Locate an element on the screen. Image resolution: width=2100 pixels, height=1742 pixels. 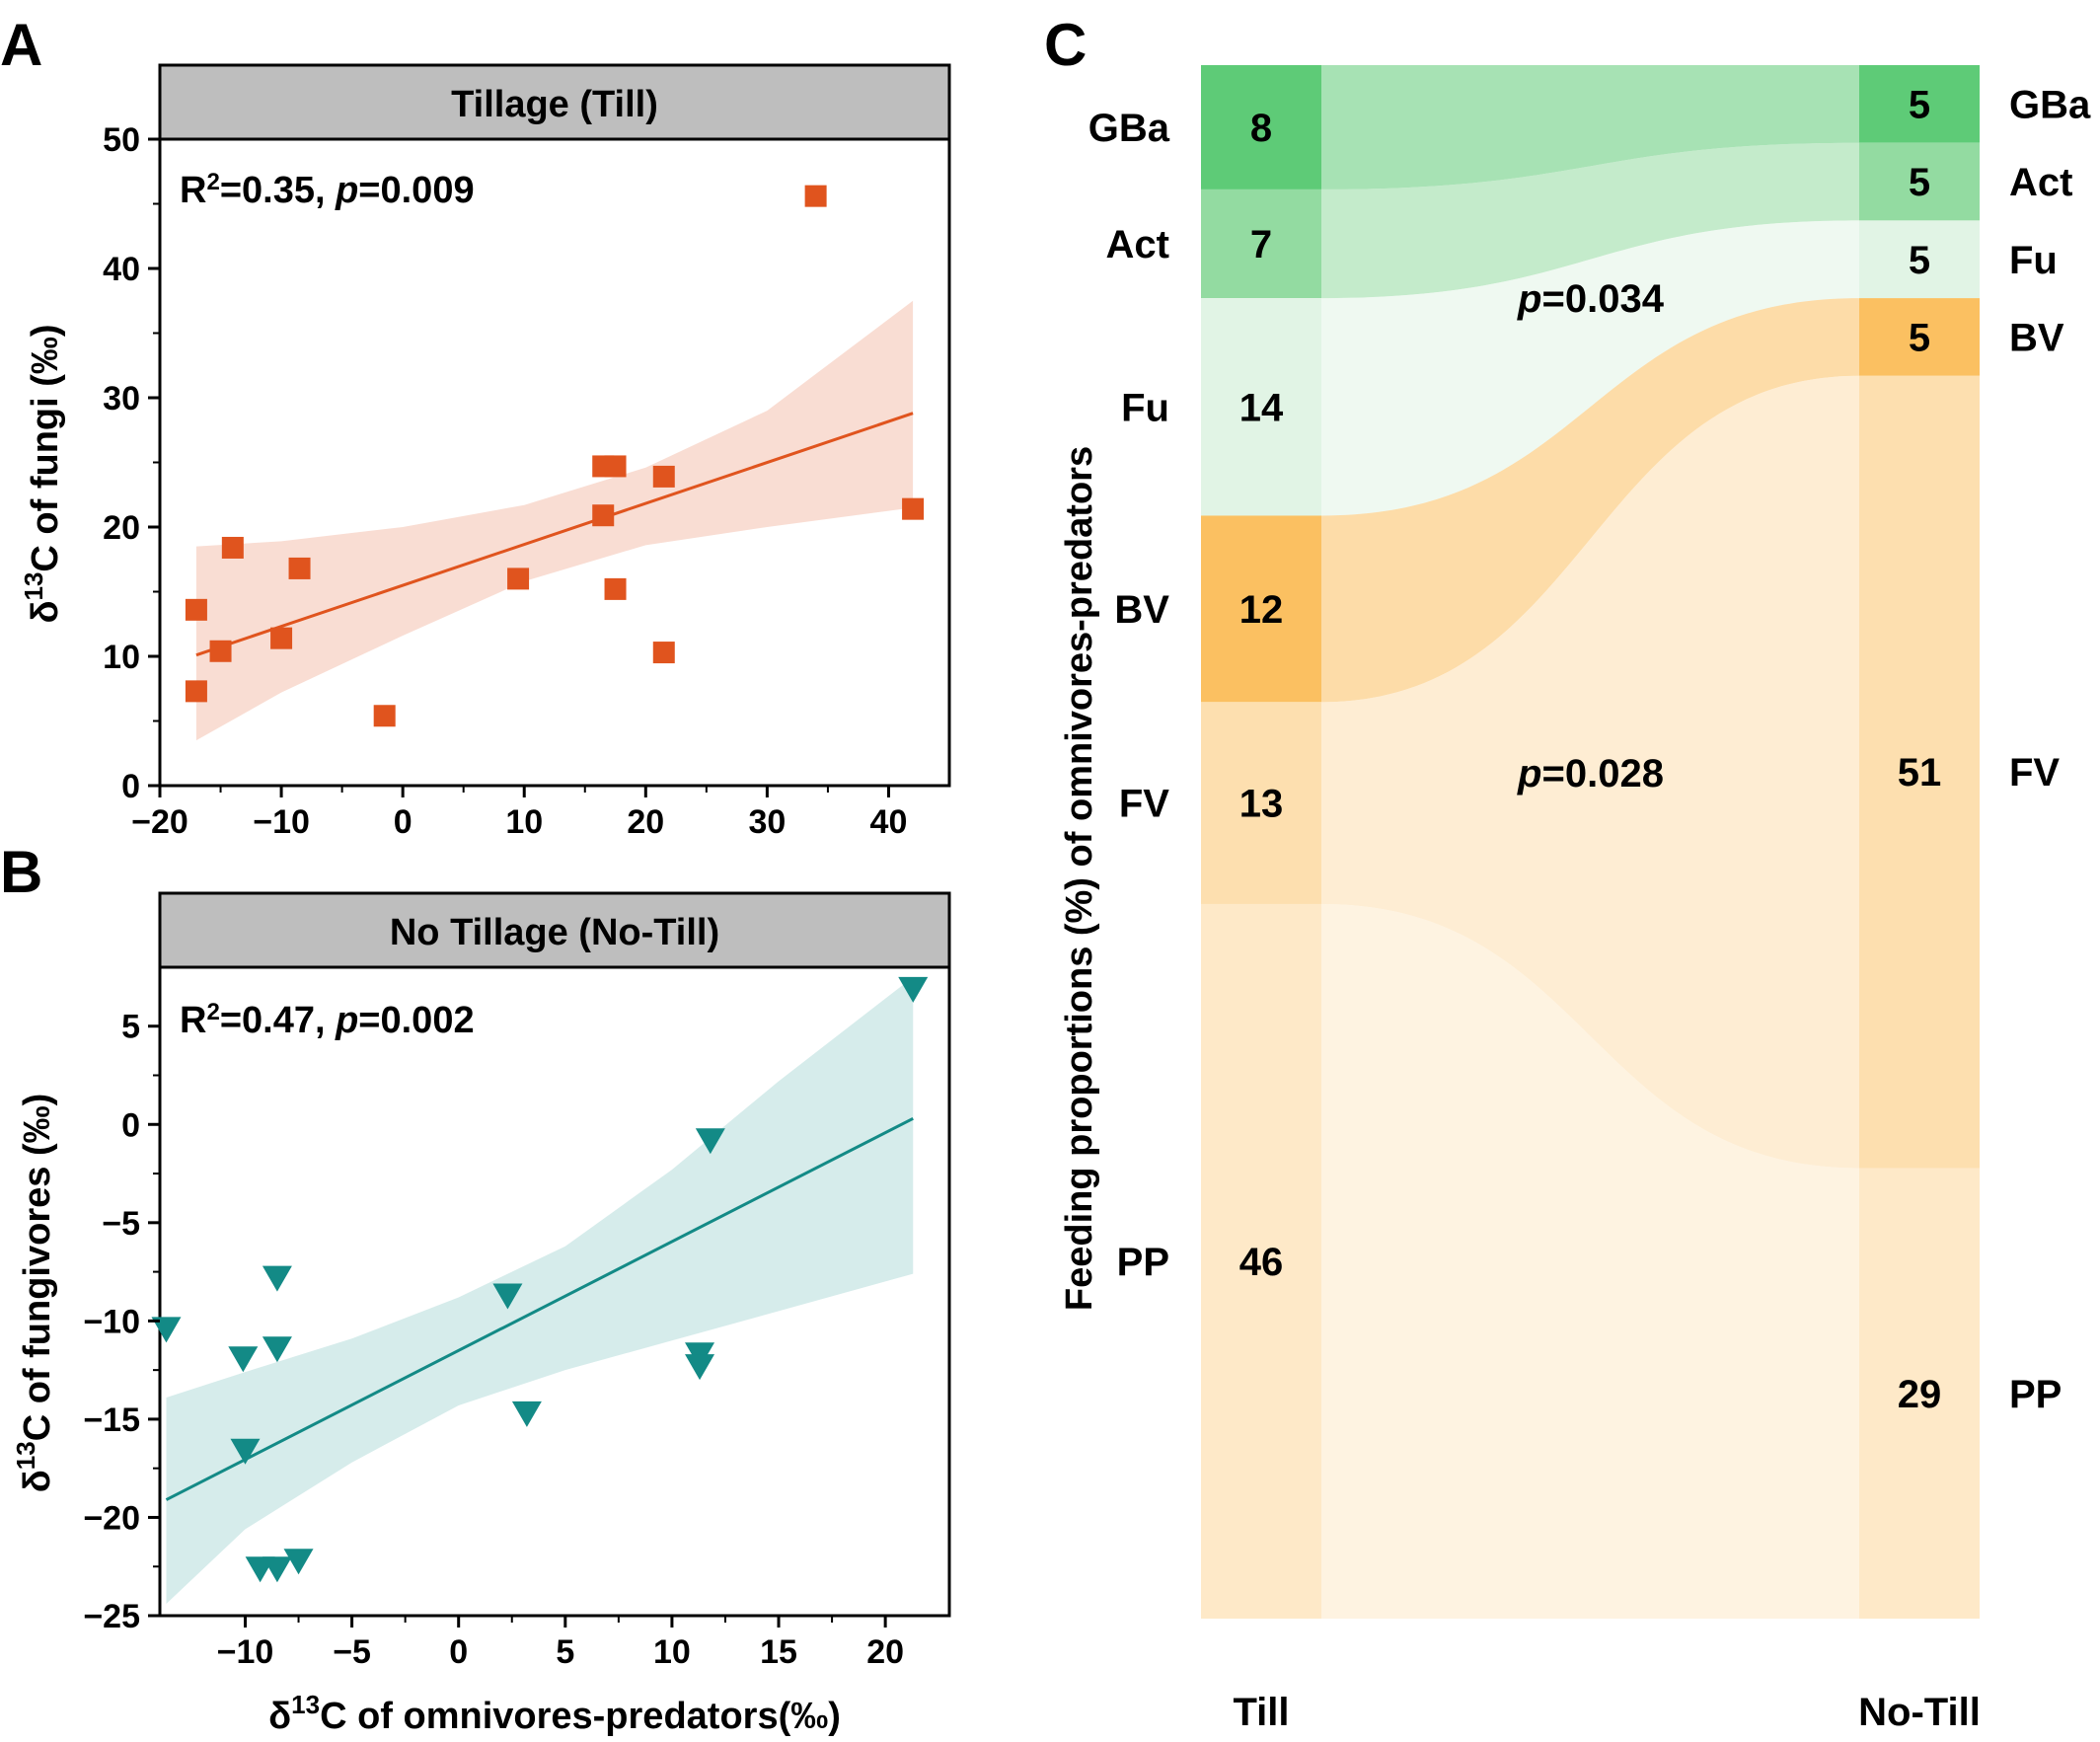
stat-label-b: R2=0.47, p=0.002 is located at coordinates (327, 1020).